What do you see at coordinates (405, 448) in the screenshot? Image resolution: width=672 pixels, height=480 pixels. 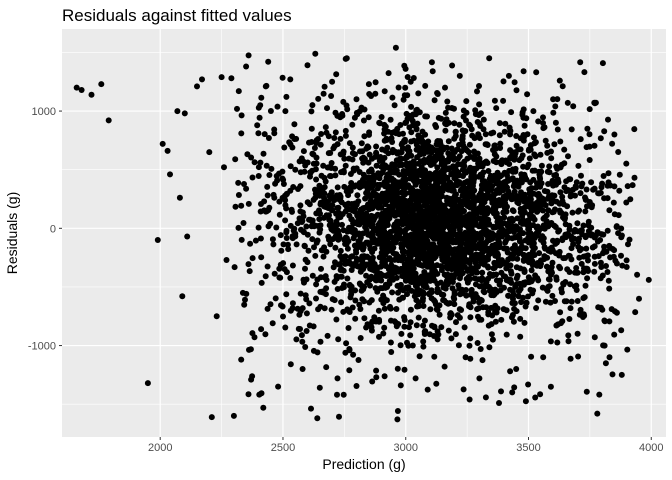 I see `x-tick-label: 3000` at bounding box center [405, 448].